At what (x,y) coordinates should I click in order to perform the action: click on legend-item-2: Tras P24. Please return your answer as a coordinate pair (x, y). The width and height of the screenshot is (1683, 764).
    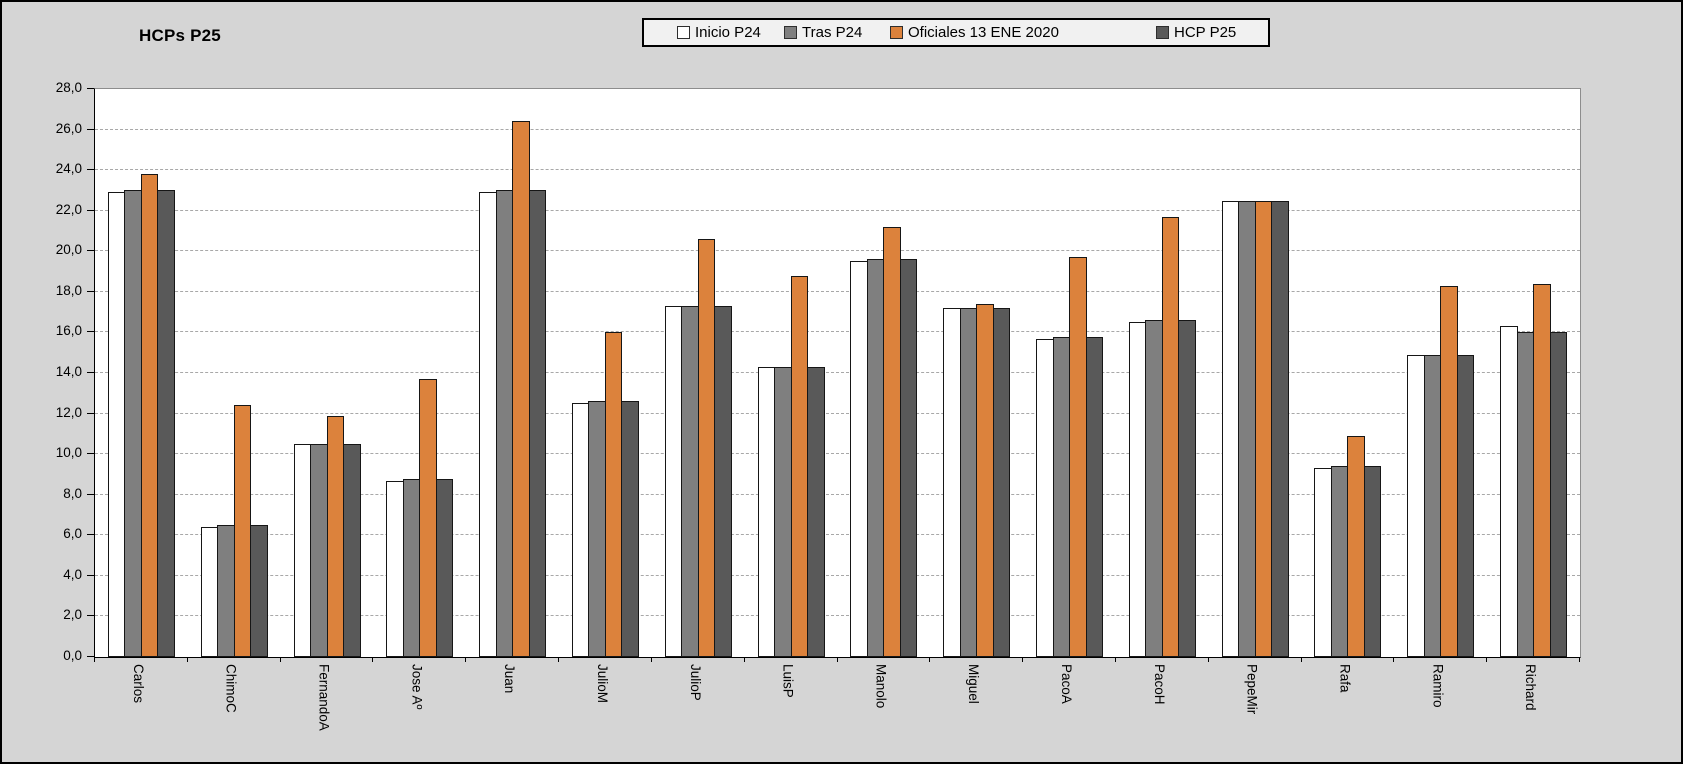
    Looking at the image, I should click on (823, 32).